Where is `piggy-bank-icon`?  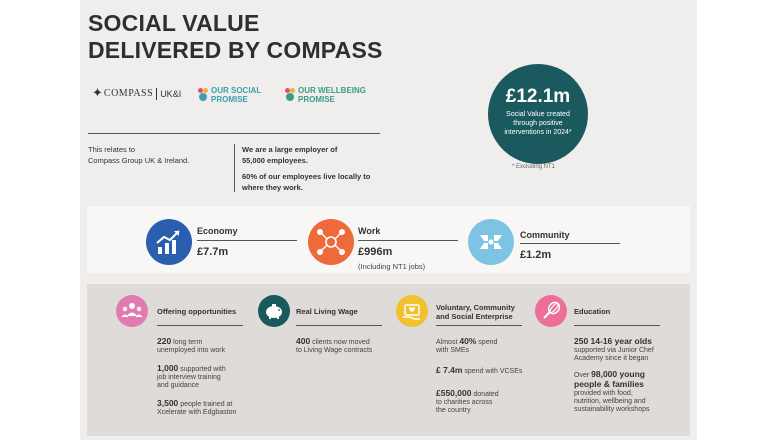
piggy-bank-icon is located at coordinates (274, 311).